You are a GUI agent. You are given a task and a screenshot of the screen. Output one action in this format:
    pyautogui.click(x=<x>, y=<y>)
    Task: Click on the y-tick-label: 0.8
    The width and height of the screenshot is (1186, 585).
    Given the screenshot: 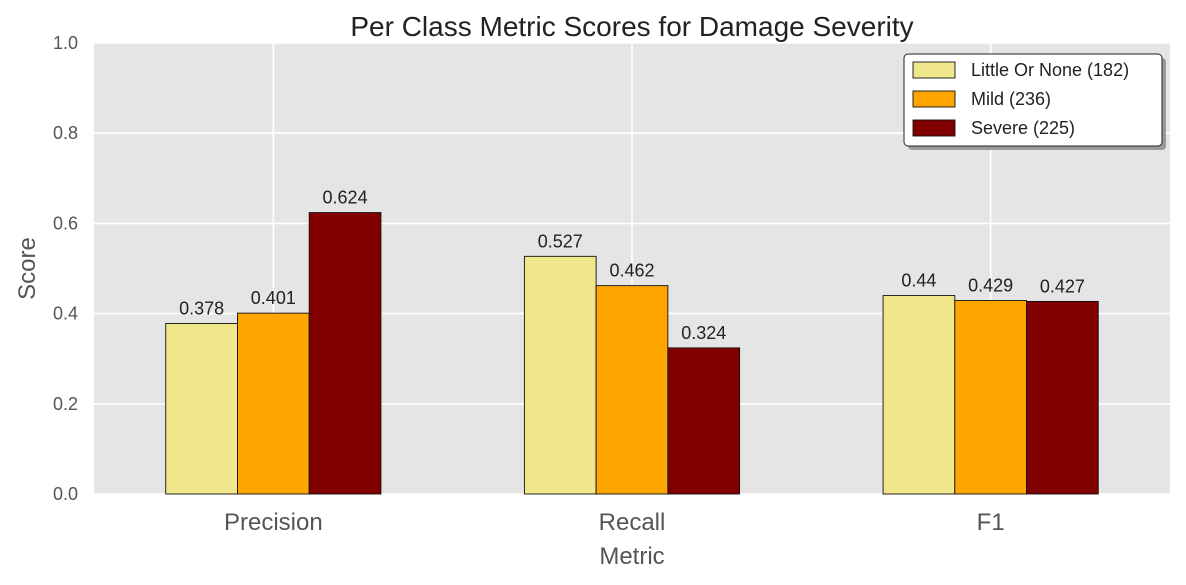 What is the action you would take?
    pyautogui.click(x=65, y=133)
    